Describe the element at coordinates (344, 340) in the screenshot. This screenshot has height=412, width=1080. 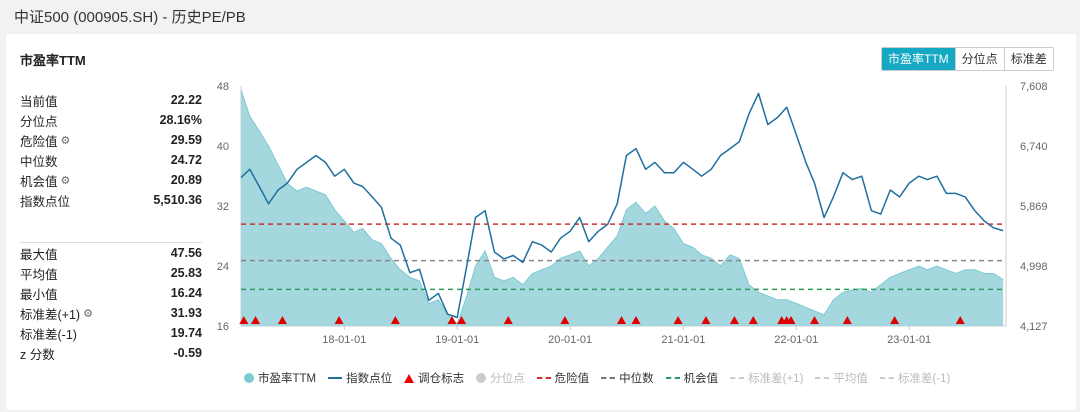
I see `x-tick-label: 18-01-01` at that location.